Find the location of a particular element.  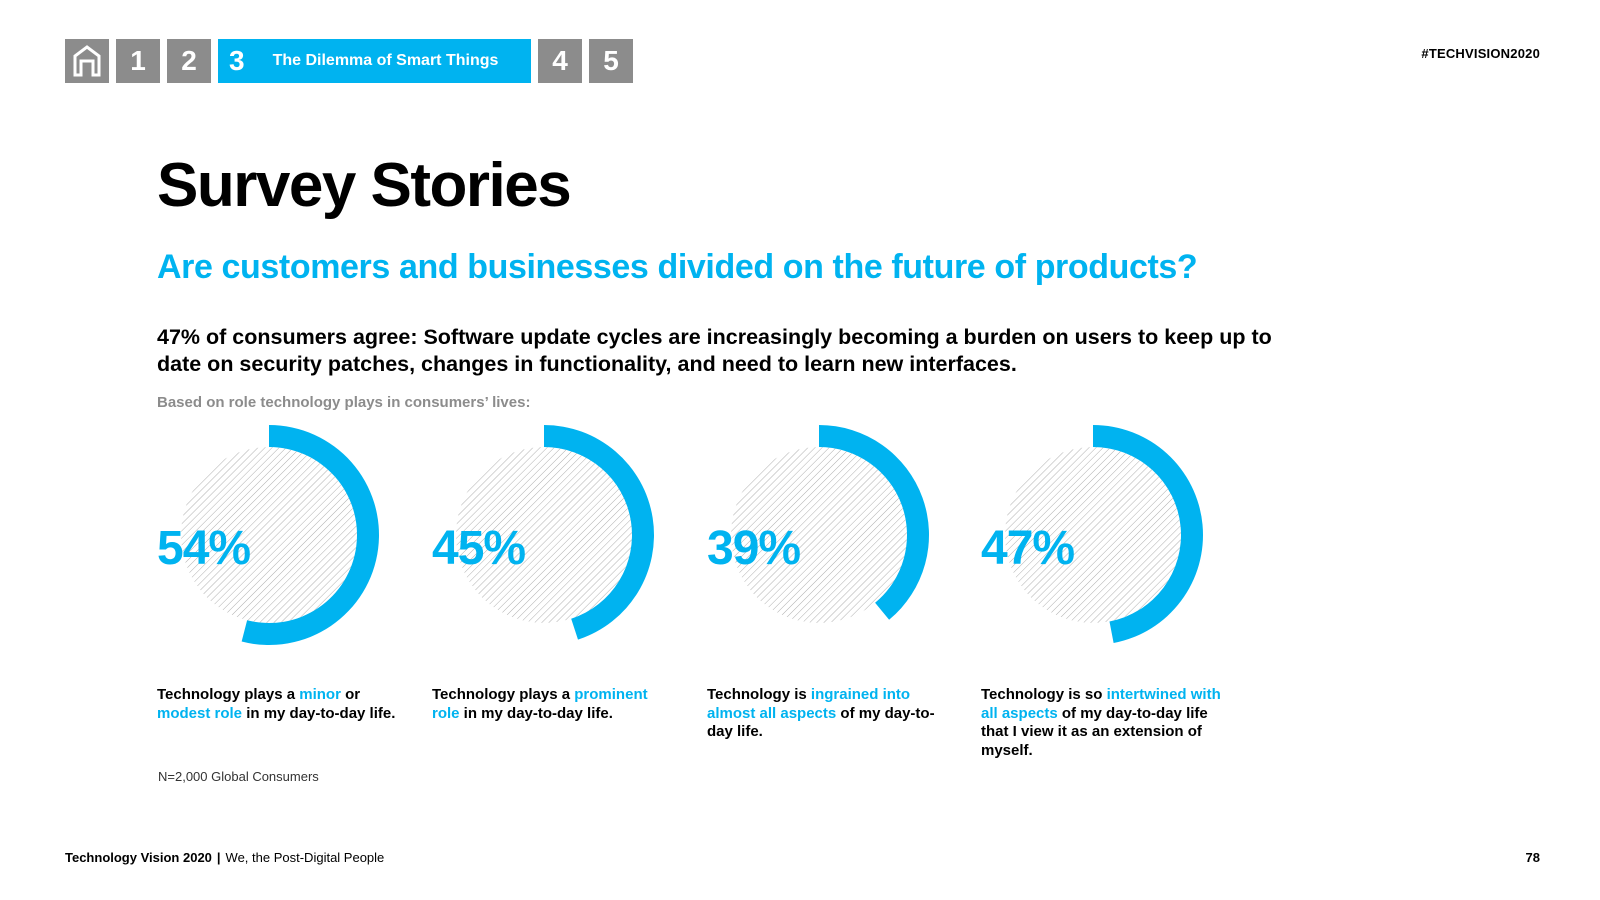

donut-percent-label: 54% is located at coordinates (204, 548).